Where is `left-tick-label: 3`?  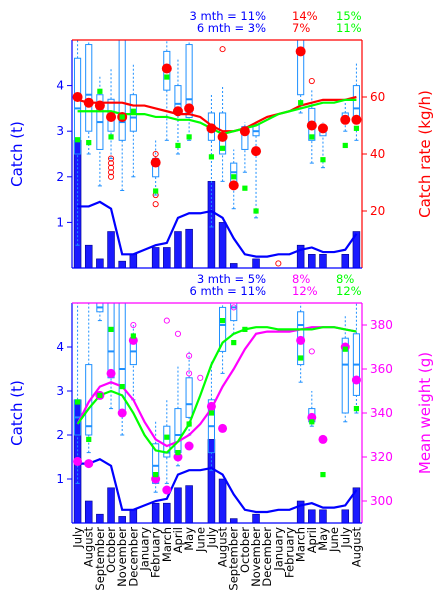
left-tick-label: 3 is located at coordinates (60, 391).